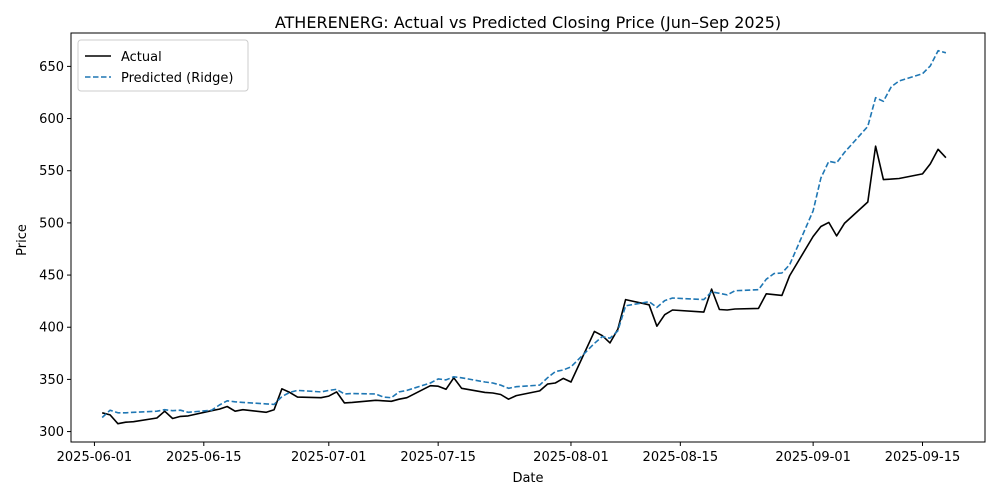  I want to click on y-tick-label-5: 550, so click(51, 171).